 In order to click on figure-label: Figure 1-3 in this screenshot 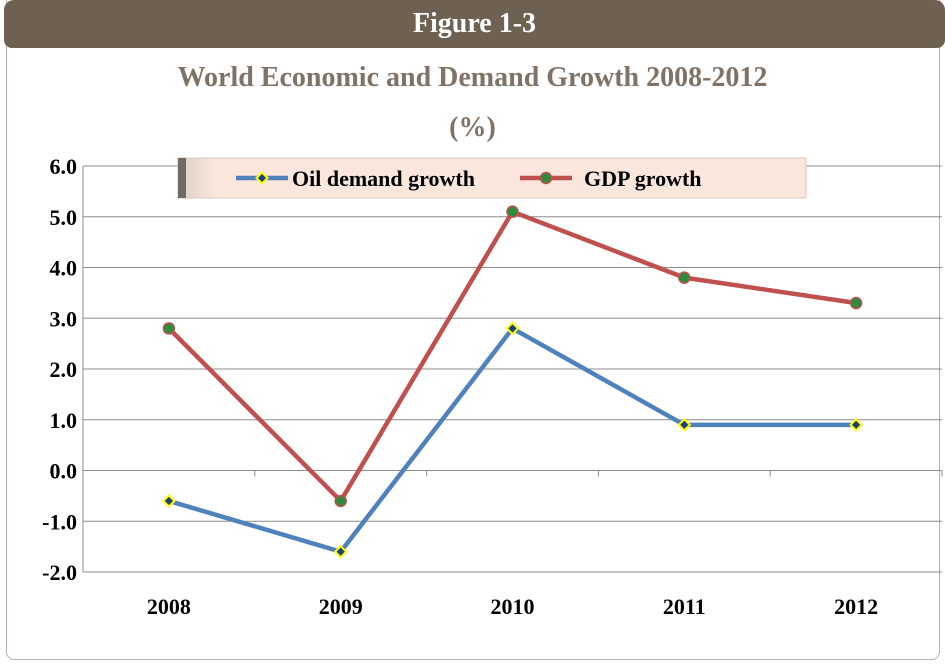, I will do `click(474, 24)`.